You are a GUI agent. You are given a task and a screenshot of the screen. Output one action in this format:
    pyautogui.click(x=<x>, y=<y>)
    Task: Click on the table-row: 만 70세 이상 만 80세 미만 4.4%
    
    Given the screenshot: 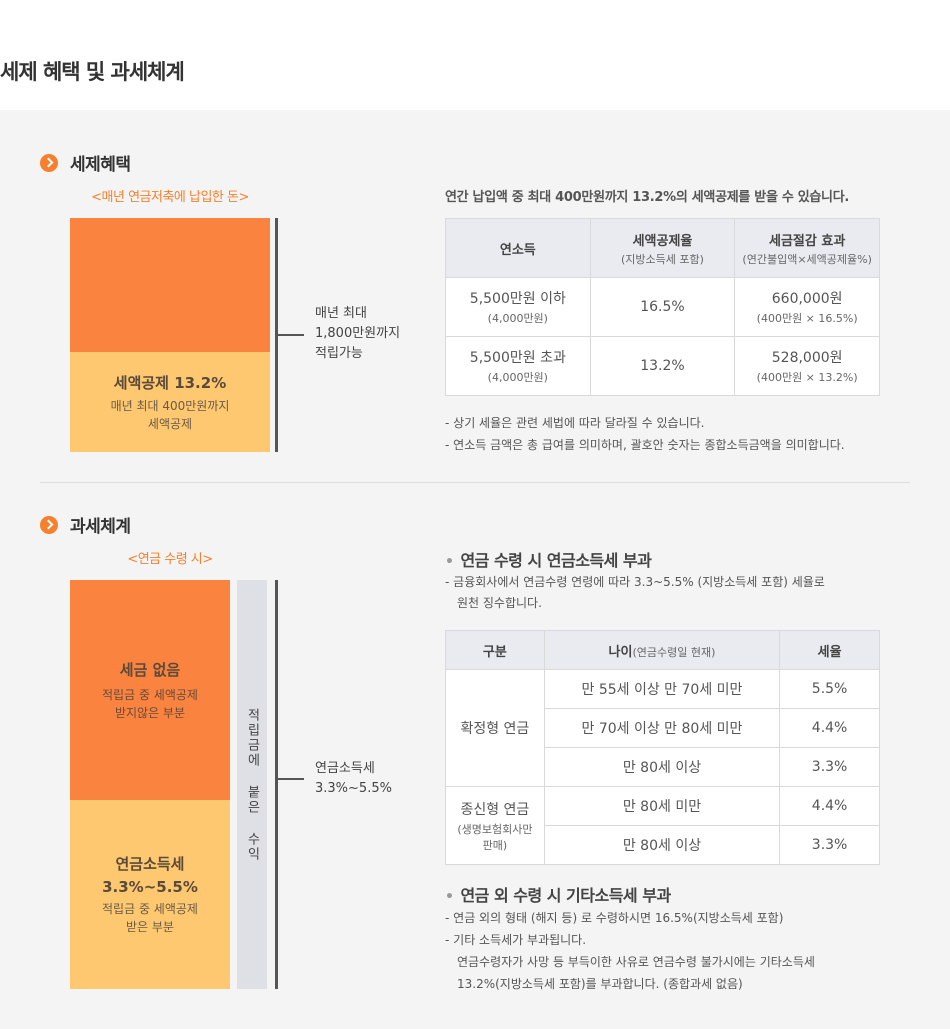 What is the action you would take?
    pyautogui.click(x=663, y=728)
    